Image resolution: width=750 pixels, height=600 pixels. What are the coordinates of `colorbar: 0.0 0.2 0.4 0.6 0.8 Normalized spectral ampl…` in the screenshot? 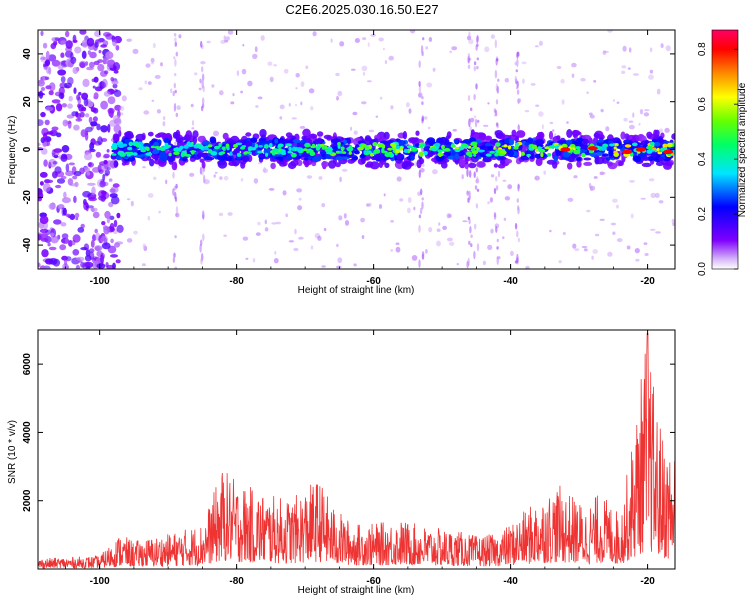 It's located at (722, 152).